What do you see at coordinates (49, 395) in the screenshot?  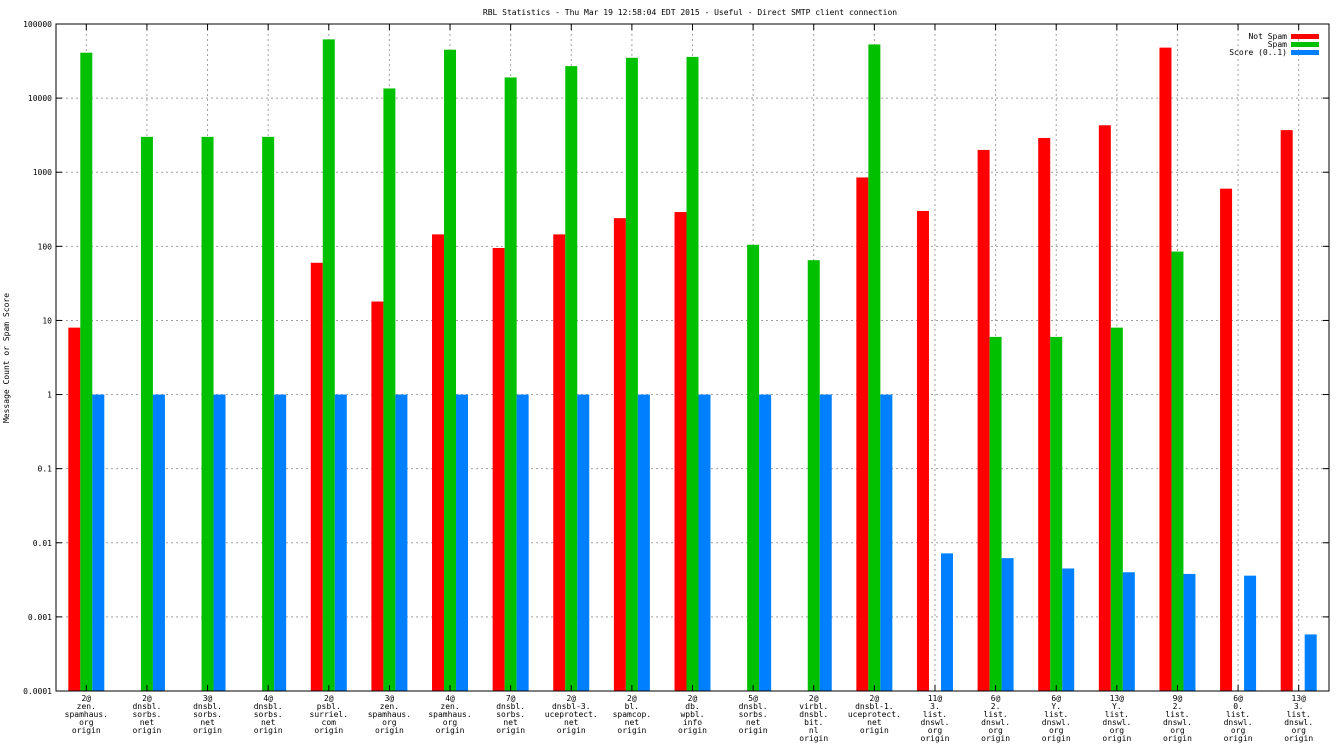 I see `y-tick-label: 1` at bounding box center [49, 395].